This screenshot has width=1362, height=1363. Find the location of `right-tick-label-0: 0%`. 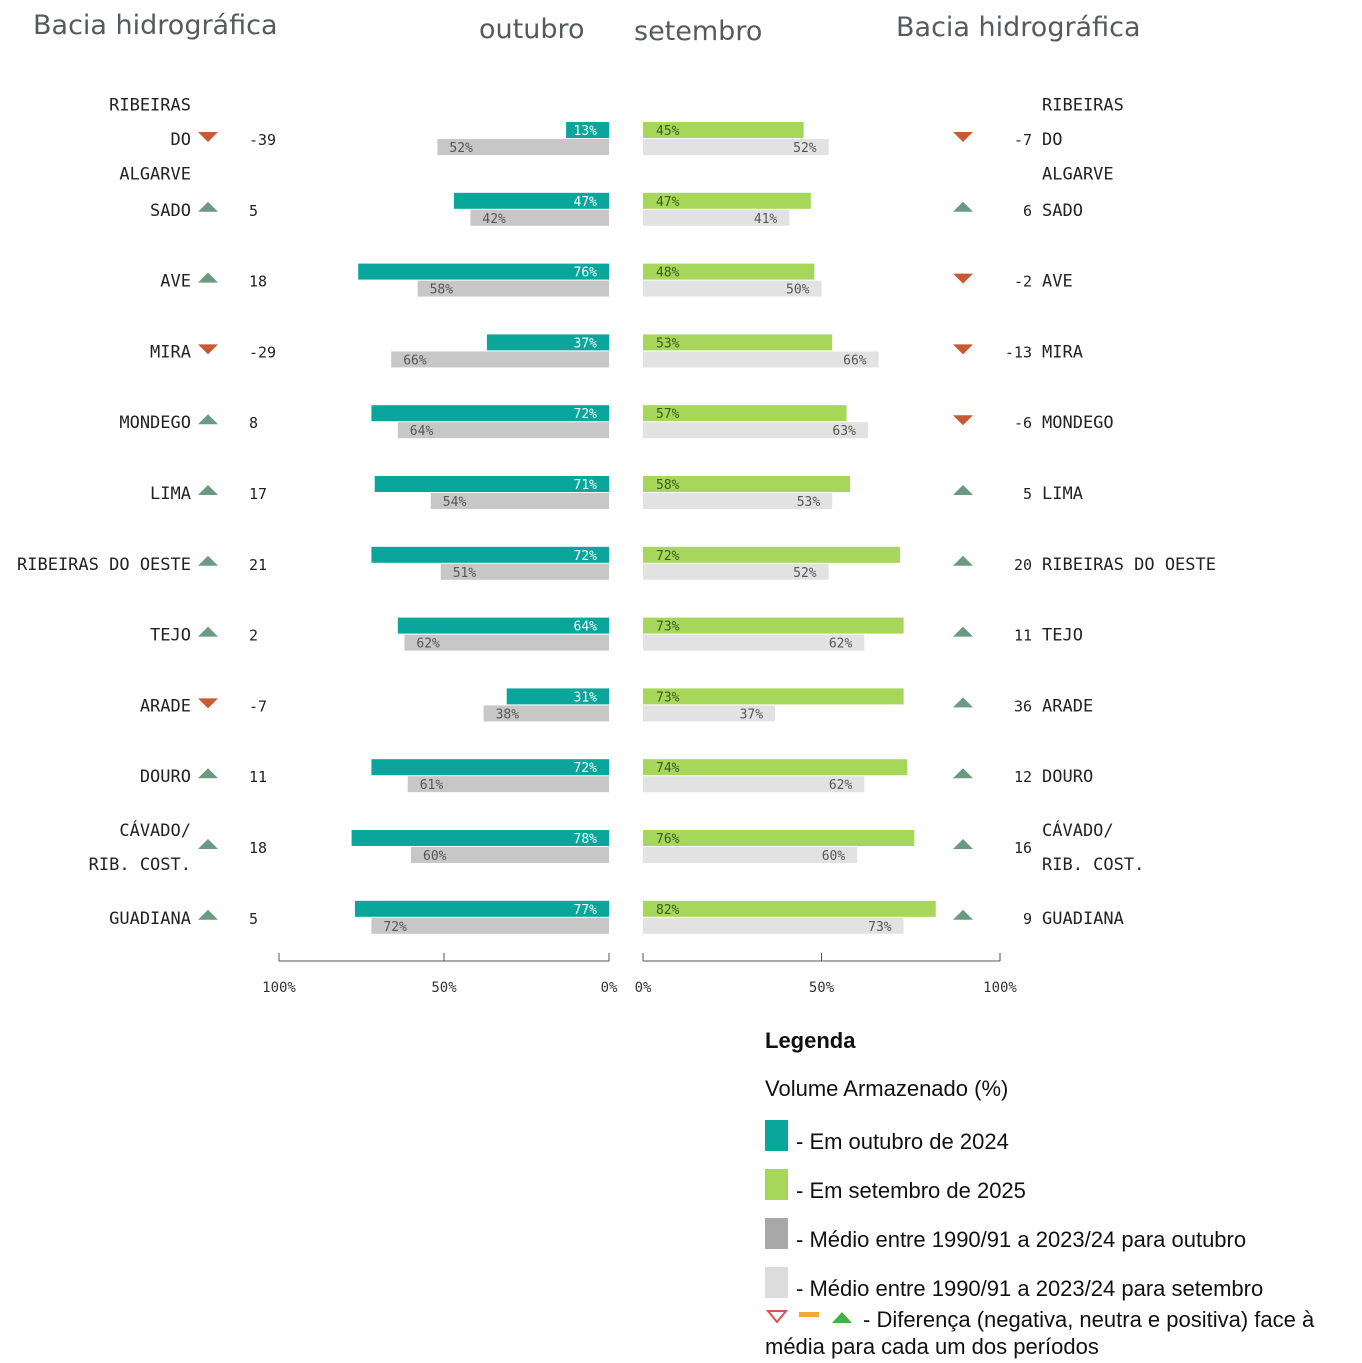

right-tick-label-0: 0% is located at coordinates (643, 988).